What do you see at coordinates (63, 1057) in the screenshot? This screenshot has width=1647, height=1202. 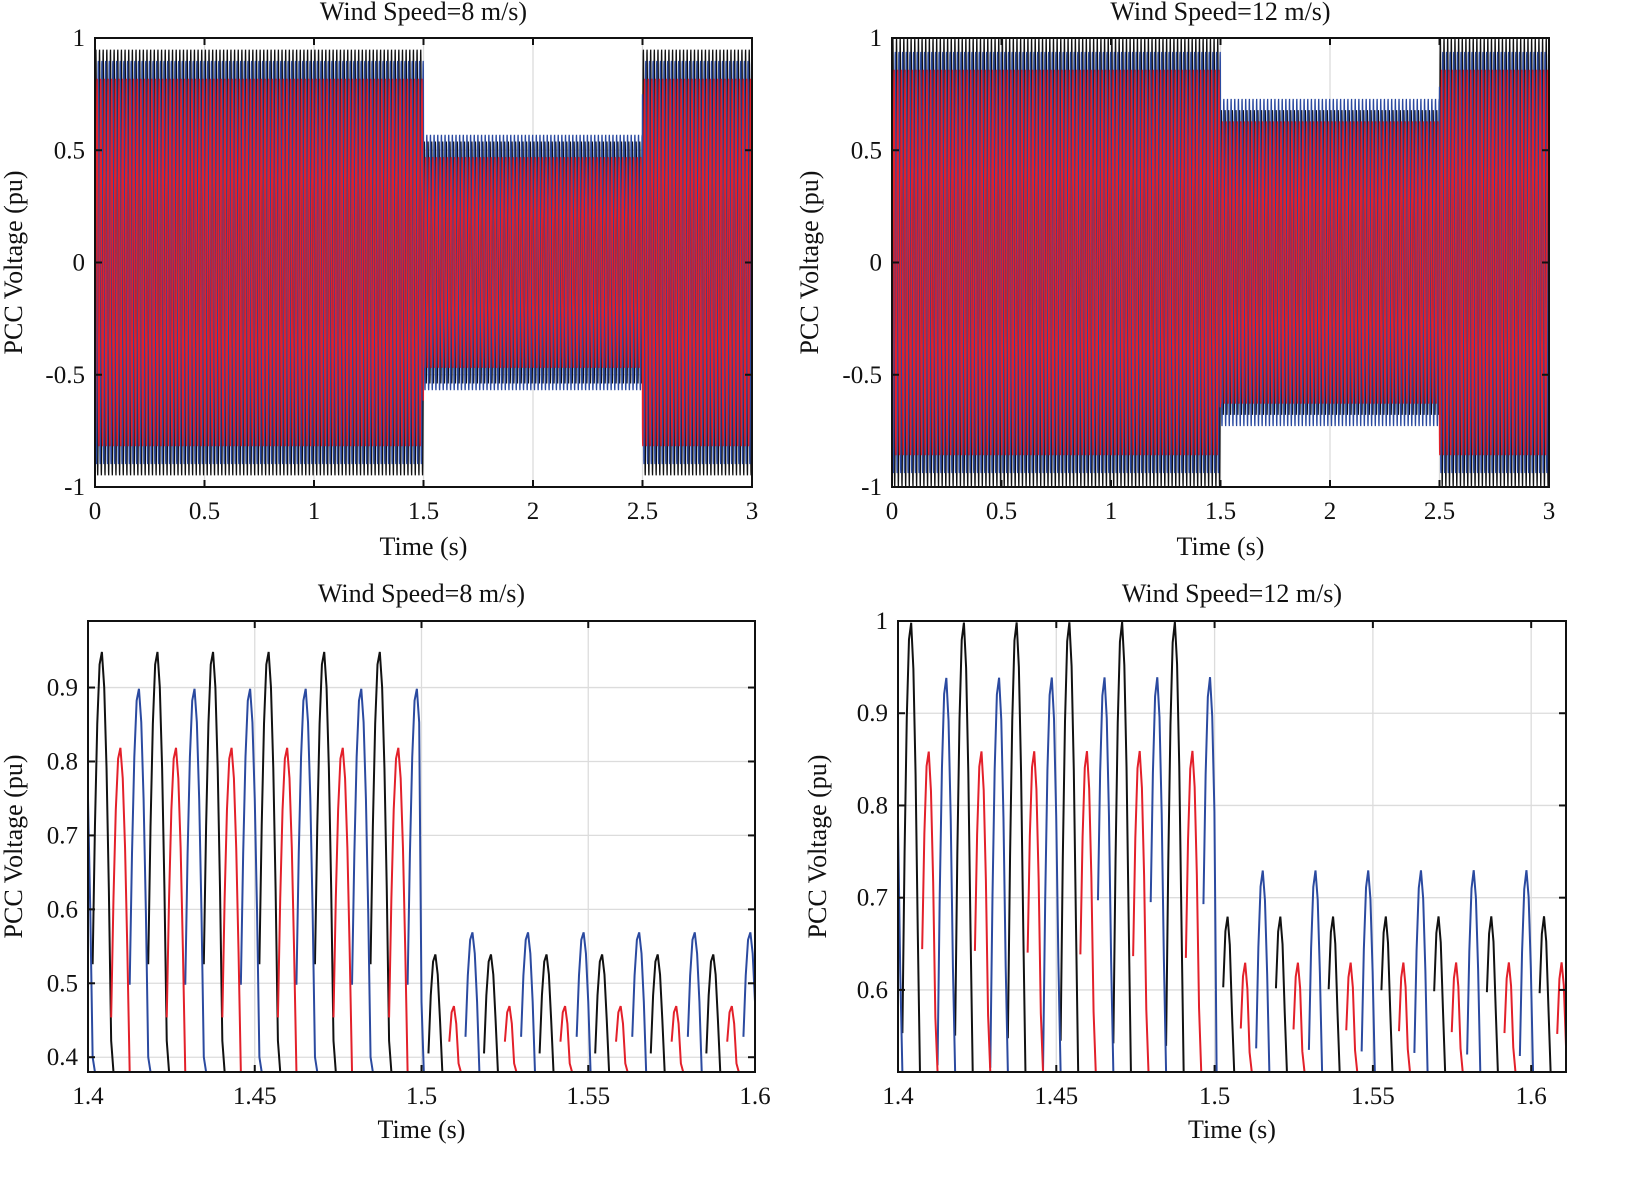 I see `y-tick-label: 0.4` at bounding box center [63, 1057].